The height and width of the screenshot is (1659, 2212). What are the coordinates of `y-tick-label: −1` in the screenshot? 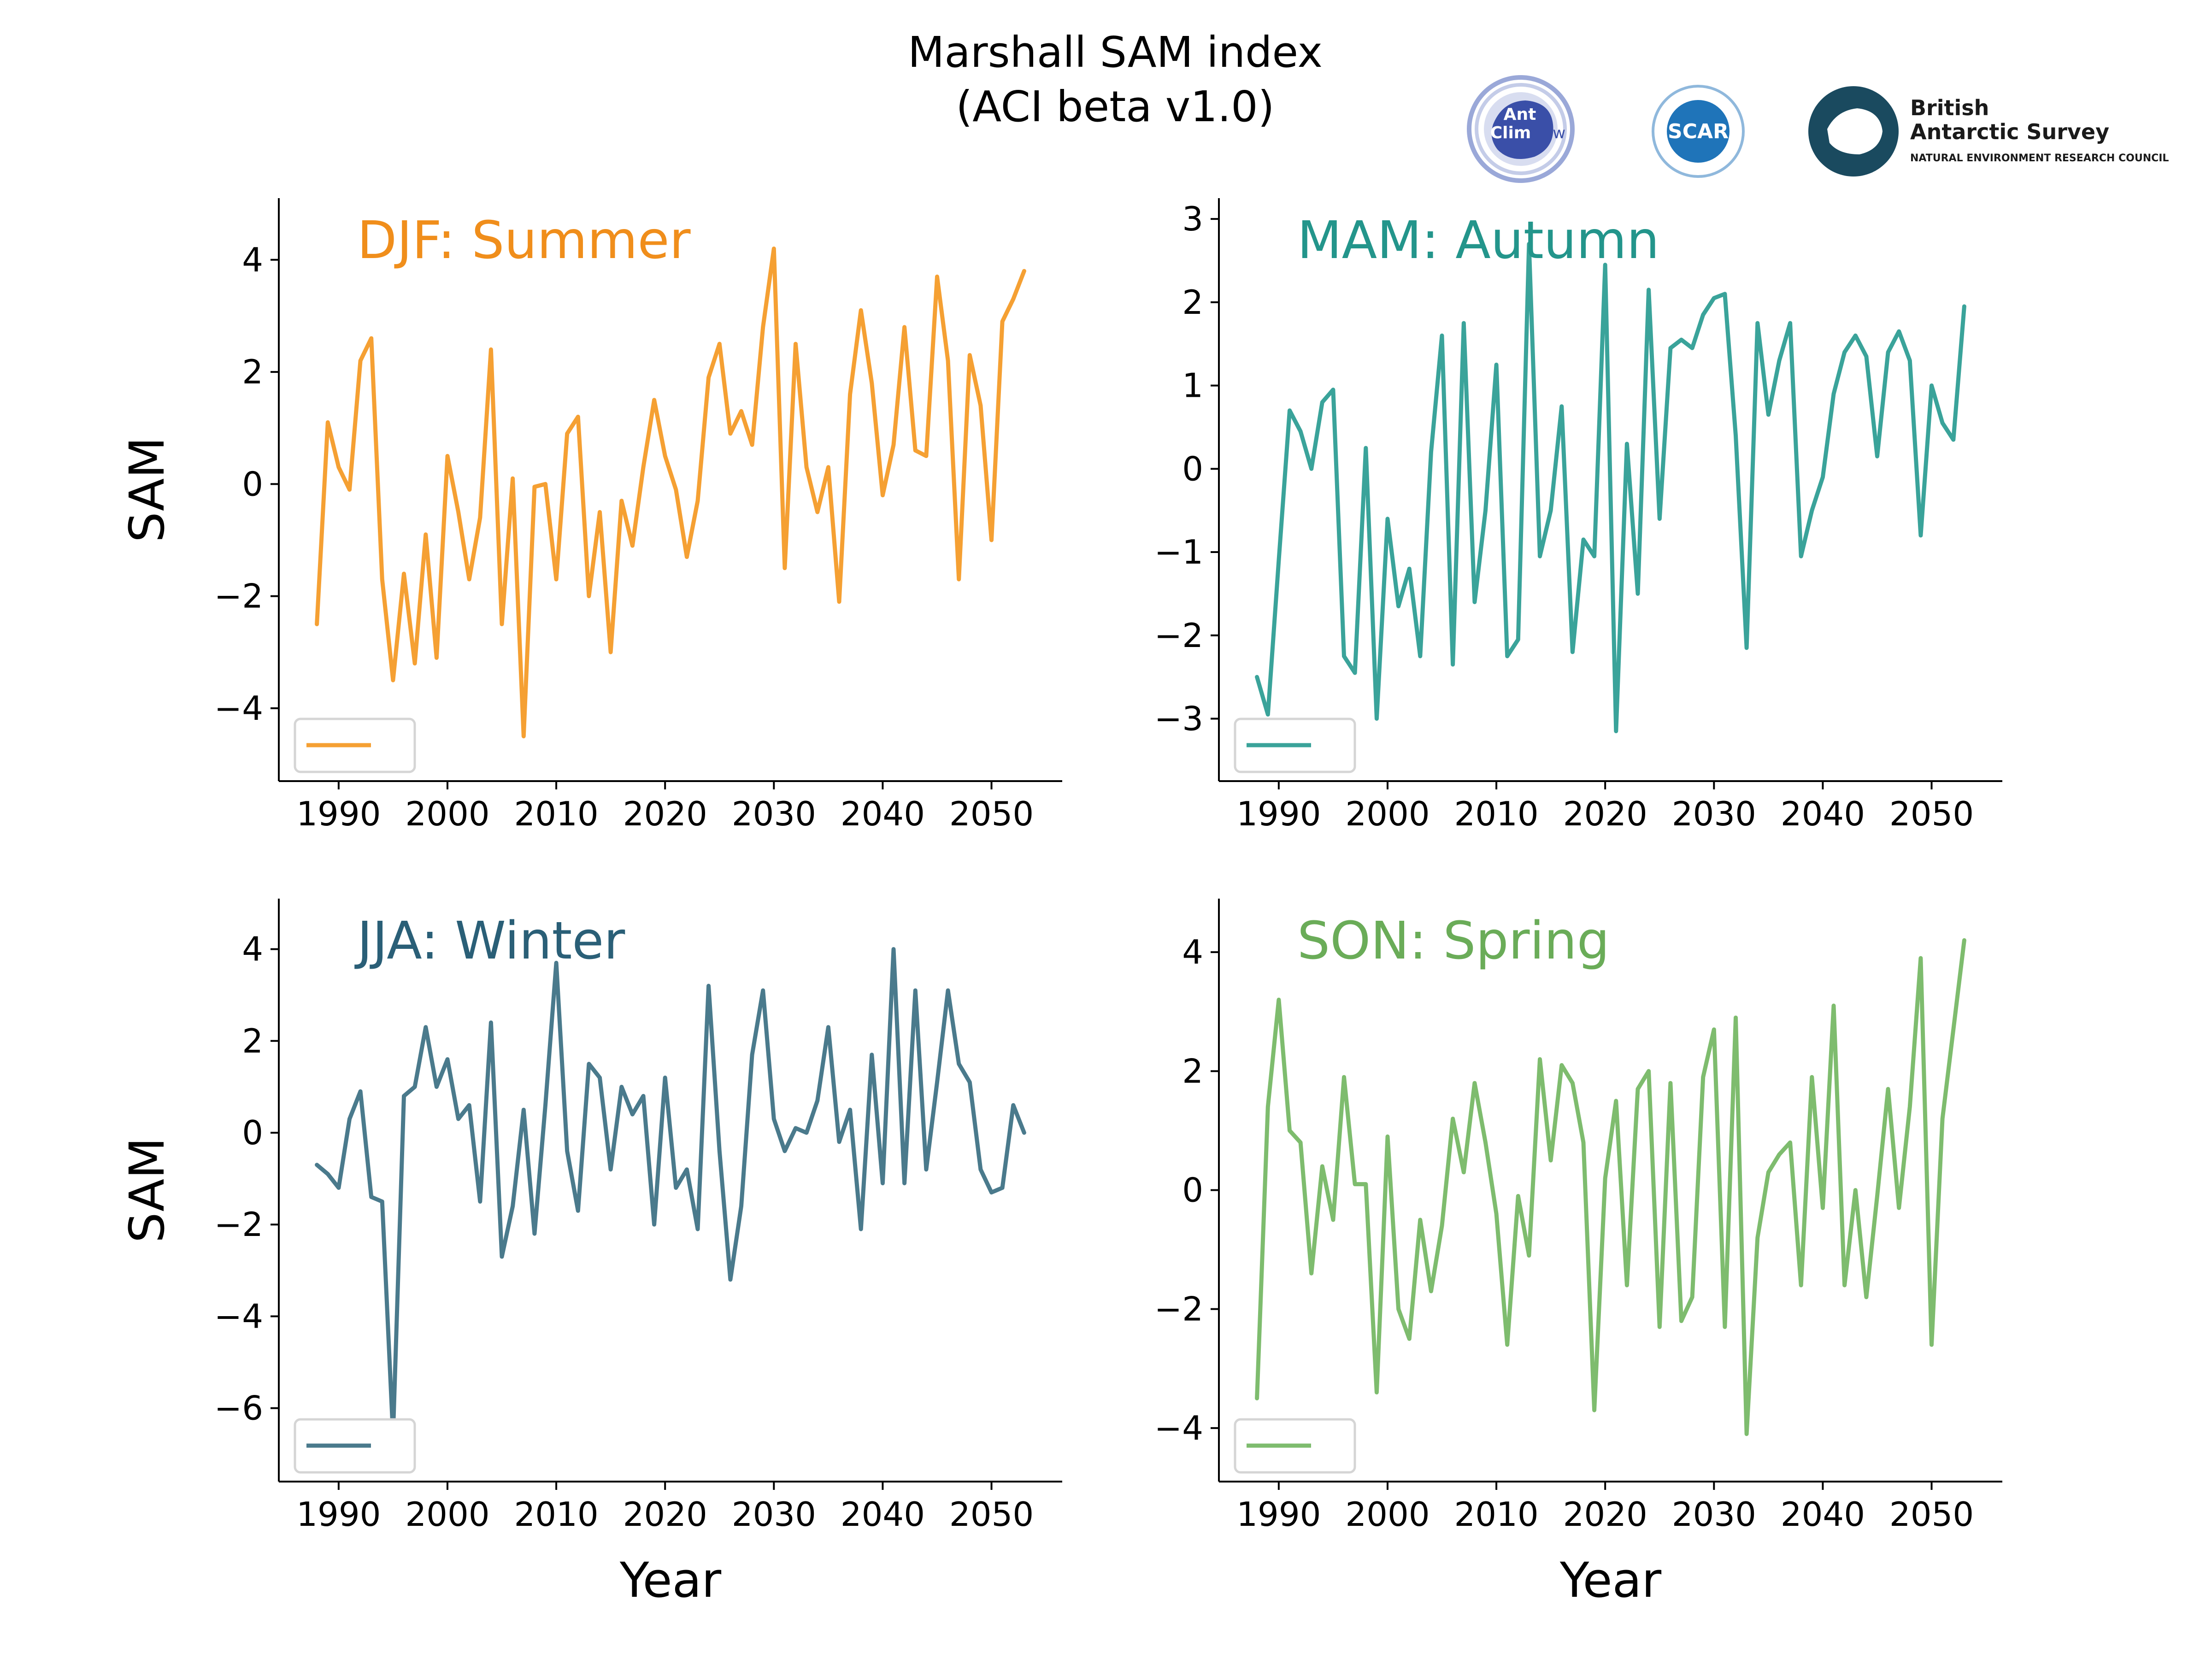 It's located at (1178, 552).